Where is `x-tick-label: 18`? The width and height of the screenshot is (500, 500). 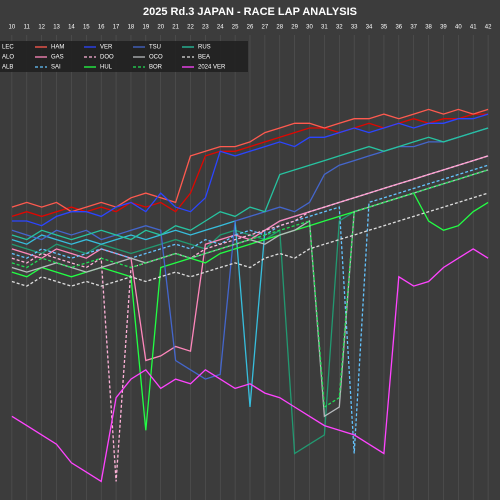
x-tick-label: 18 is located at coordinates (131, 28).